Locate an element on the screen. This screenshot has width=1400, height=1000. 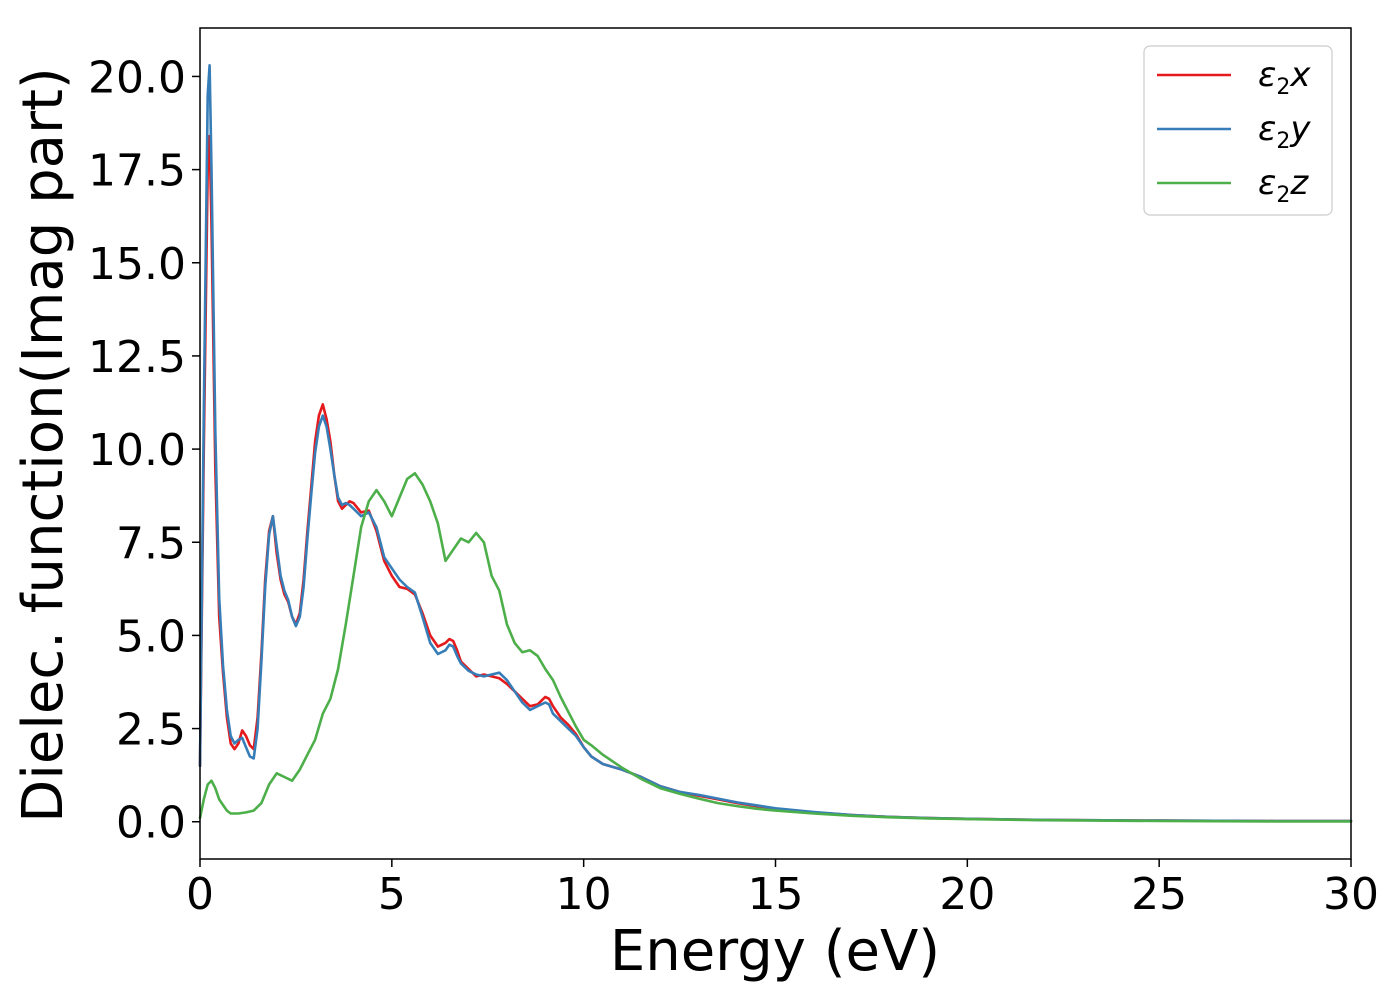
y-tick-label: 7.5 is located at coordinates (151, 543).